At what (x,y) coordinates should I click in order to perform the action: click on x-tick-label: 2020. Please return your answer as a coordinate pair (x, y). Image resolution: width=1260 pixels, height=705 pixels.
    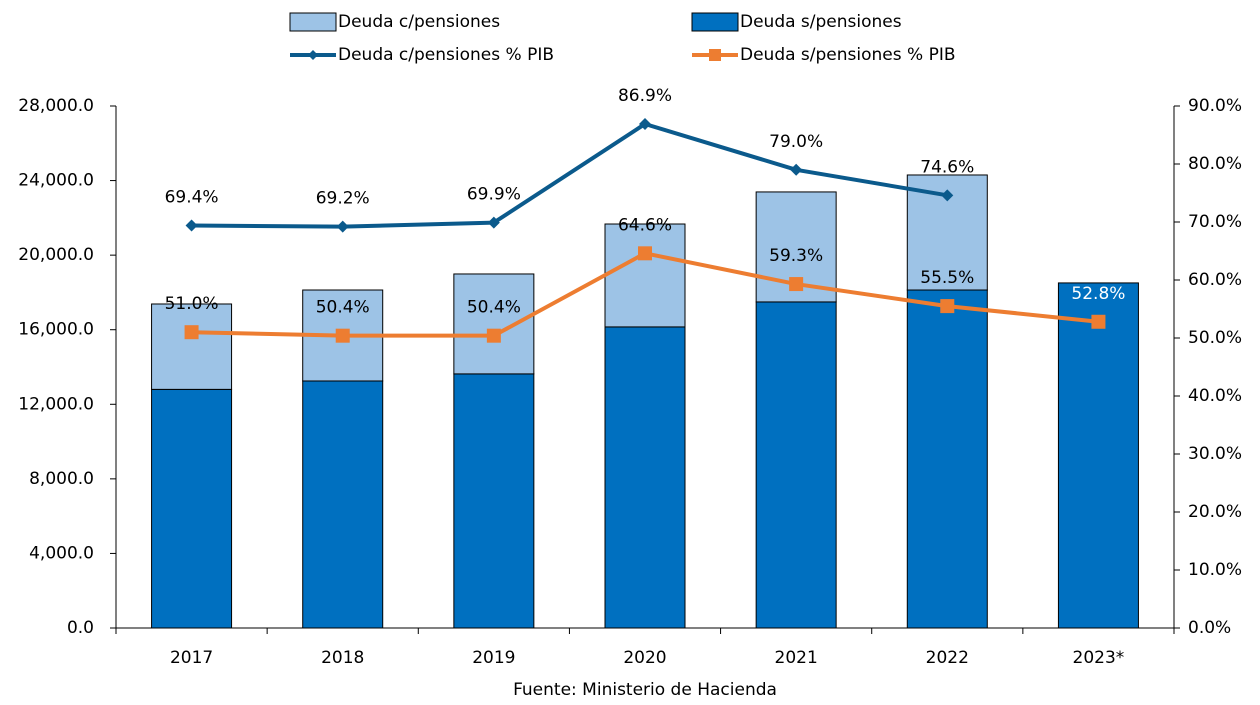
    Looking at the image, I should click on (644, 658).